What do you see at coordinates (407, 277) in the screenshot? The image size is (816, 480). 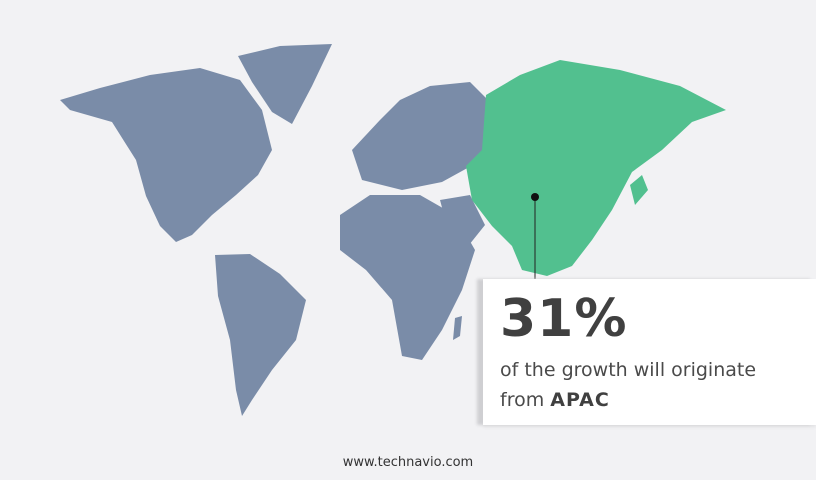 I see `africa` at bounding box center [407, 277].